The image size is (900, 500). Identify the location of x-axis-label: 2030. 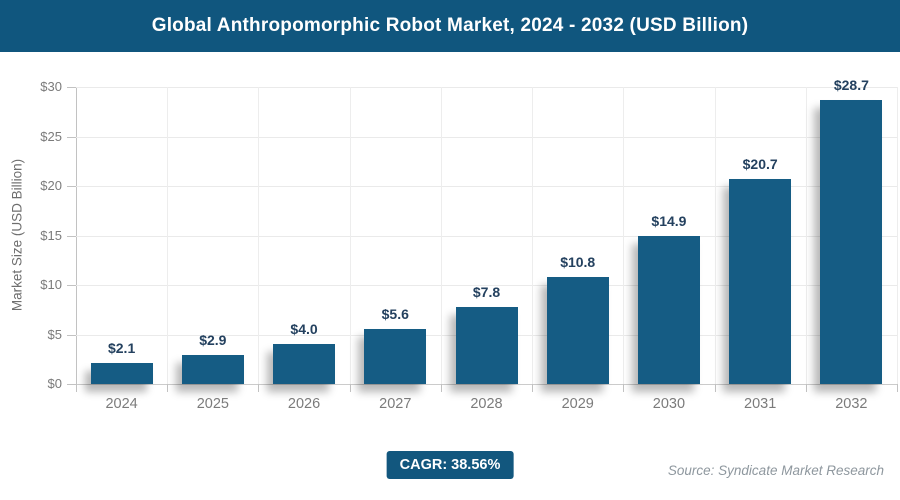
(669, 404).